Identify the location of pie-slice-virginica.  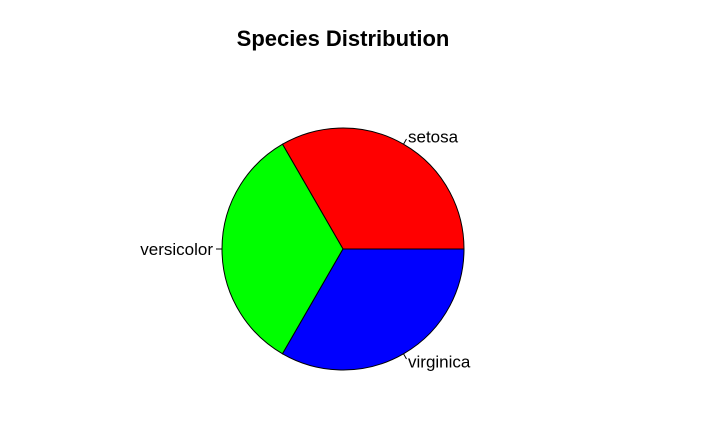
(373, 309).